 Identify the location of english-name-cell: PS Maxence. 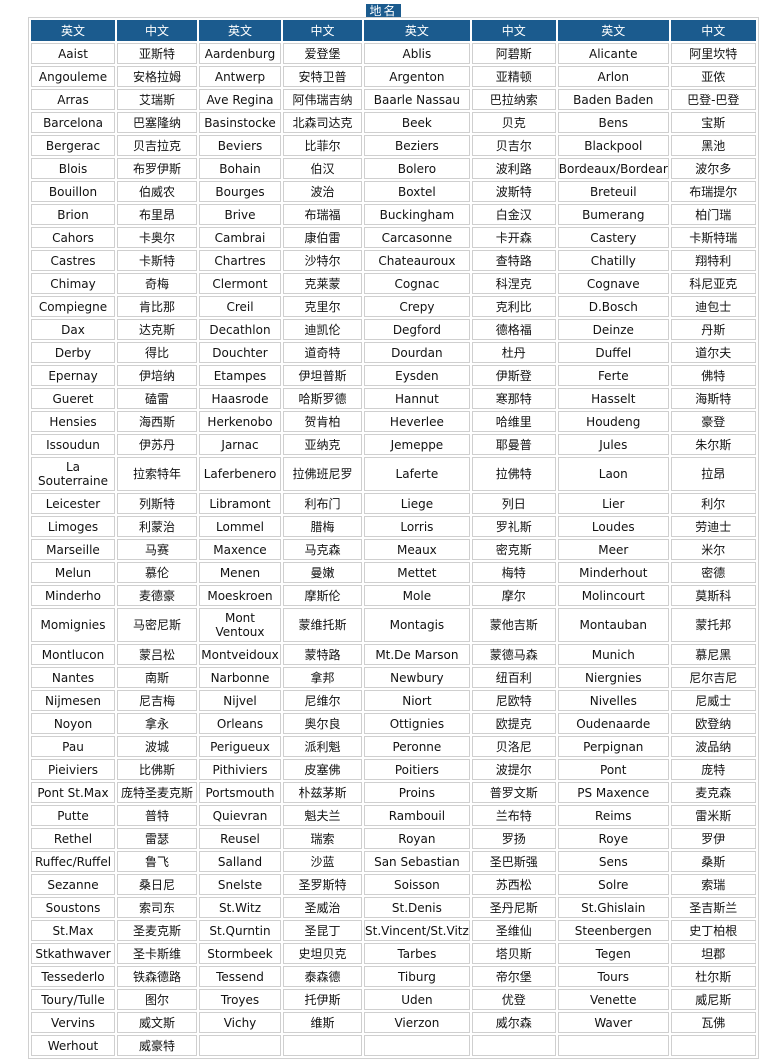
(613, 792).